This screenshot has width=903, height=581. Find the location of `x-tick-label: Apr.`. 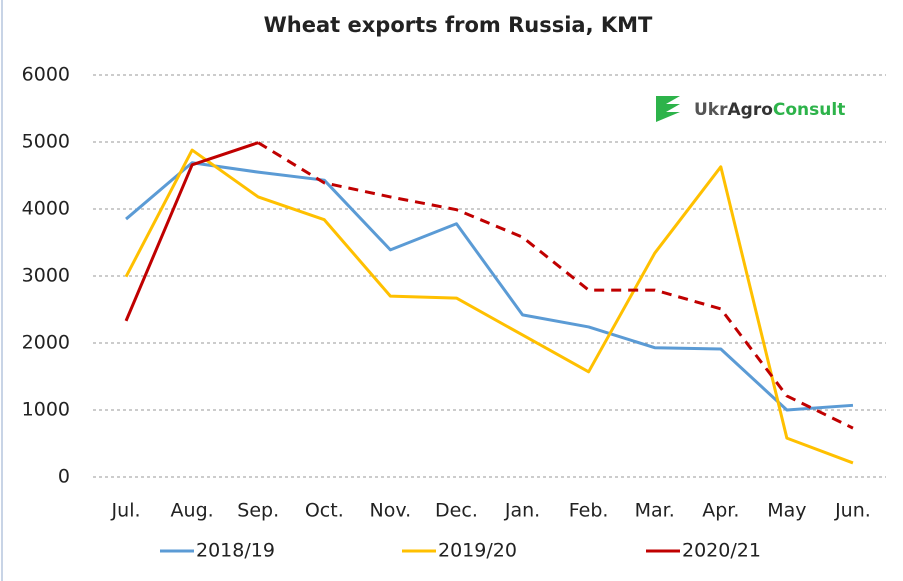

x-tick-label: Apr. is located at coordinates (720, 511).